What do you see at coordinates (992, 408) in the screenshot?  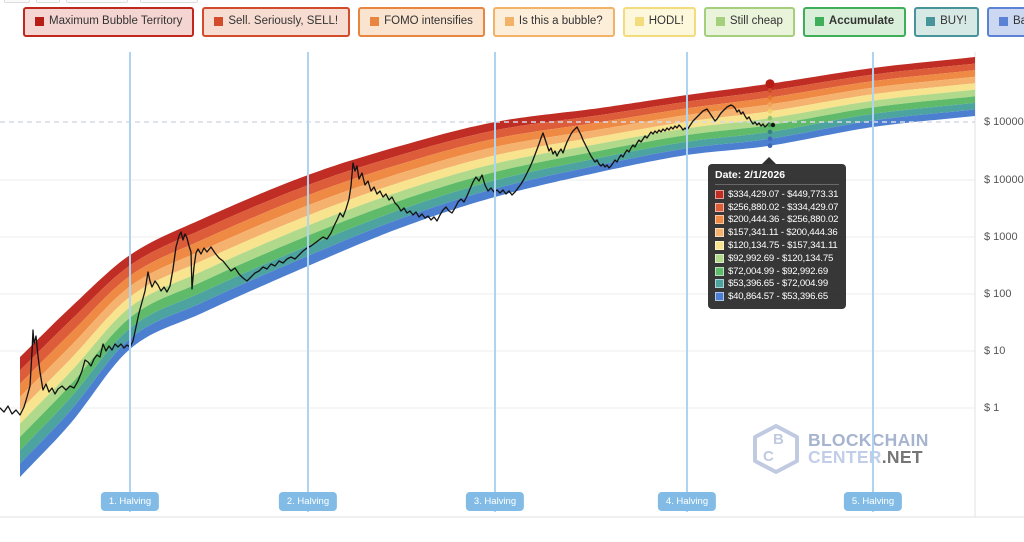 I see `y-axis-tick-1: $ 1` at bounding box center [992, 408].